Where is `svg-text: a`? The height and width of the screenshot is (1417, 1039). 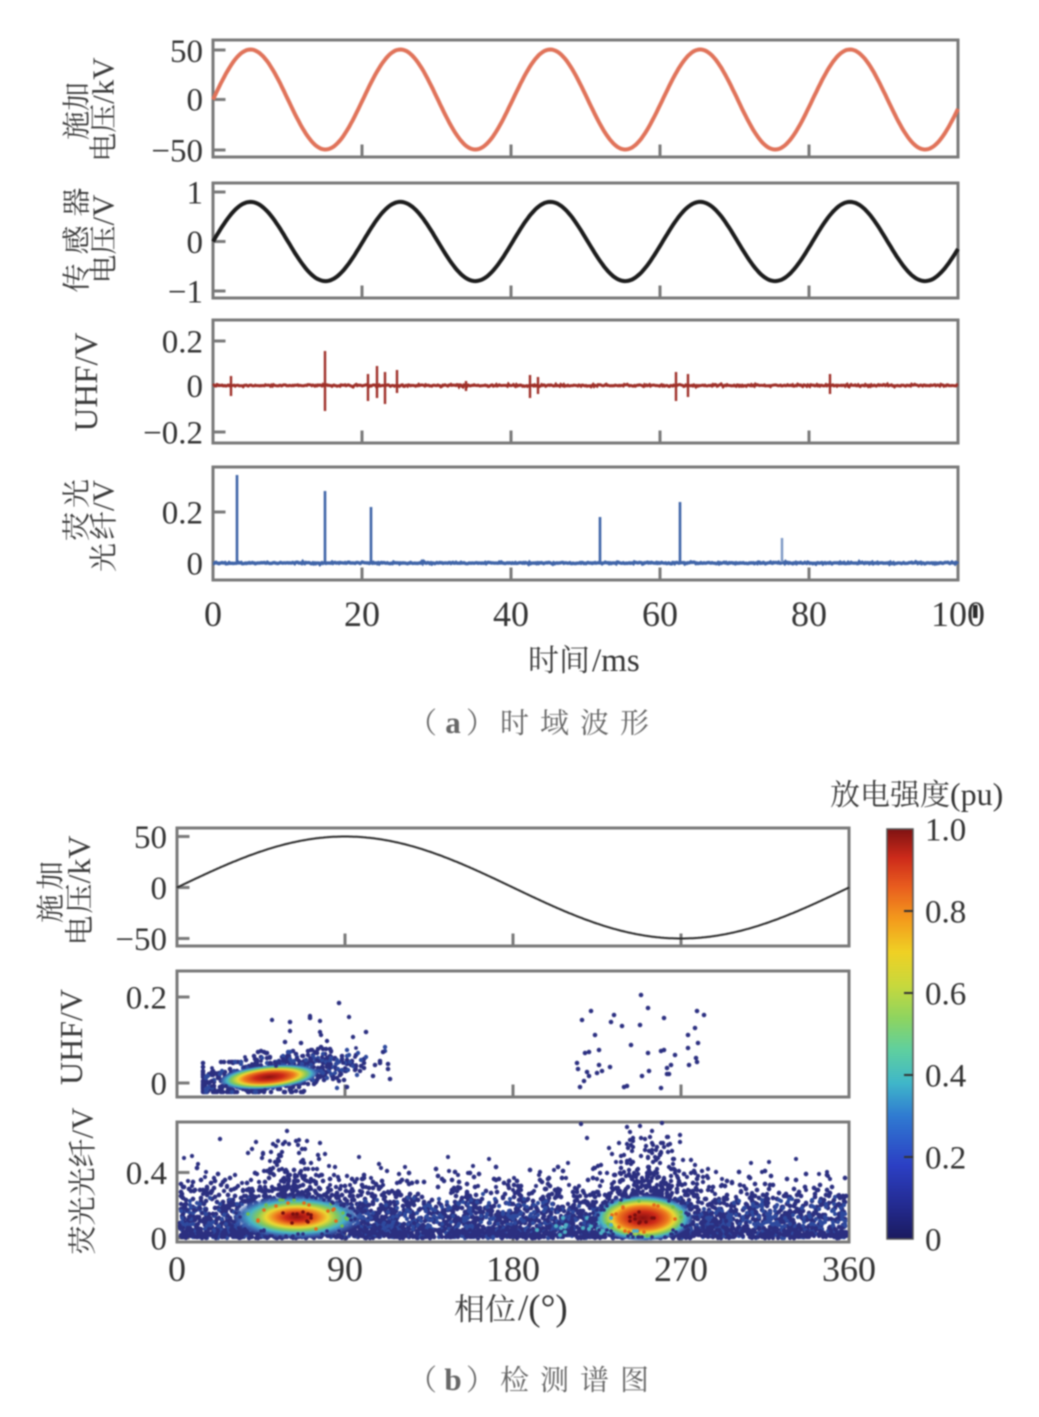 svg-text: a is located at coordinates (453, 722).